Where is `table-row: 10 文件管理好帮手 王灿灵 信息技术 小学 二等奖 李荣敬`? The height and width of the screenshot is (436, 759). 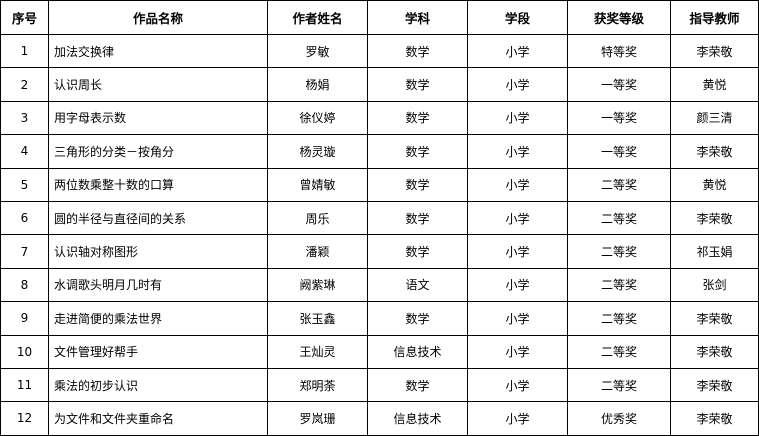 table-row: 10 文件管理好帮手 王灿灵 信息技术 小学 二等奖 李荣敬 is located at coordinates (379, 351).